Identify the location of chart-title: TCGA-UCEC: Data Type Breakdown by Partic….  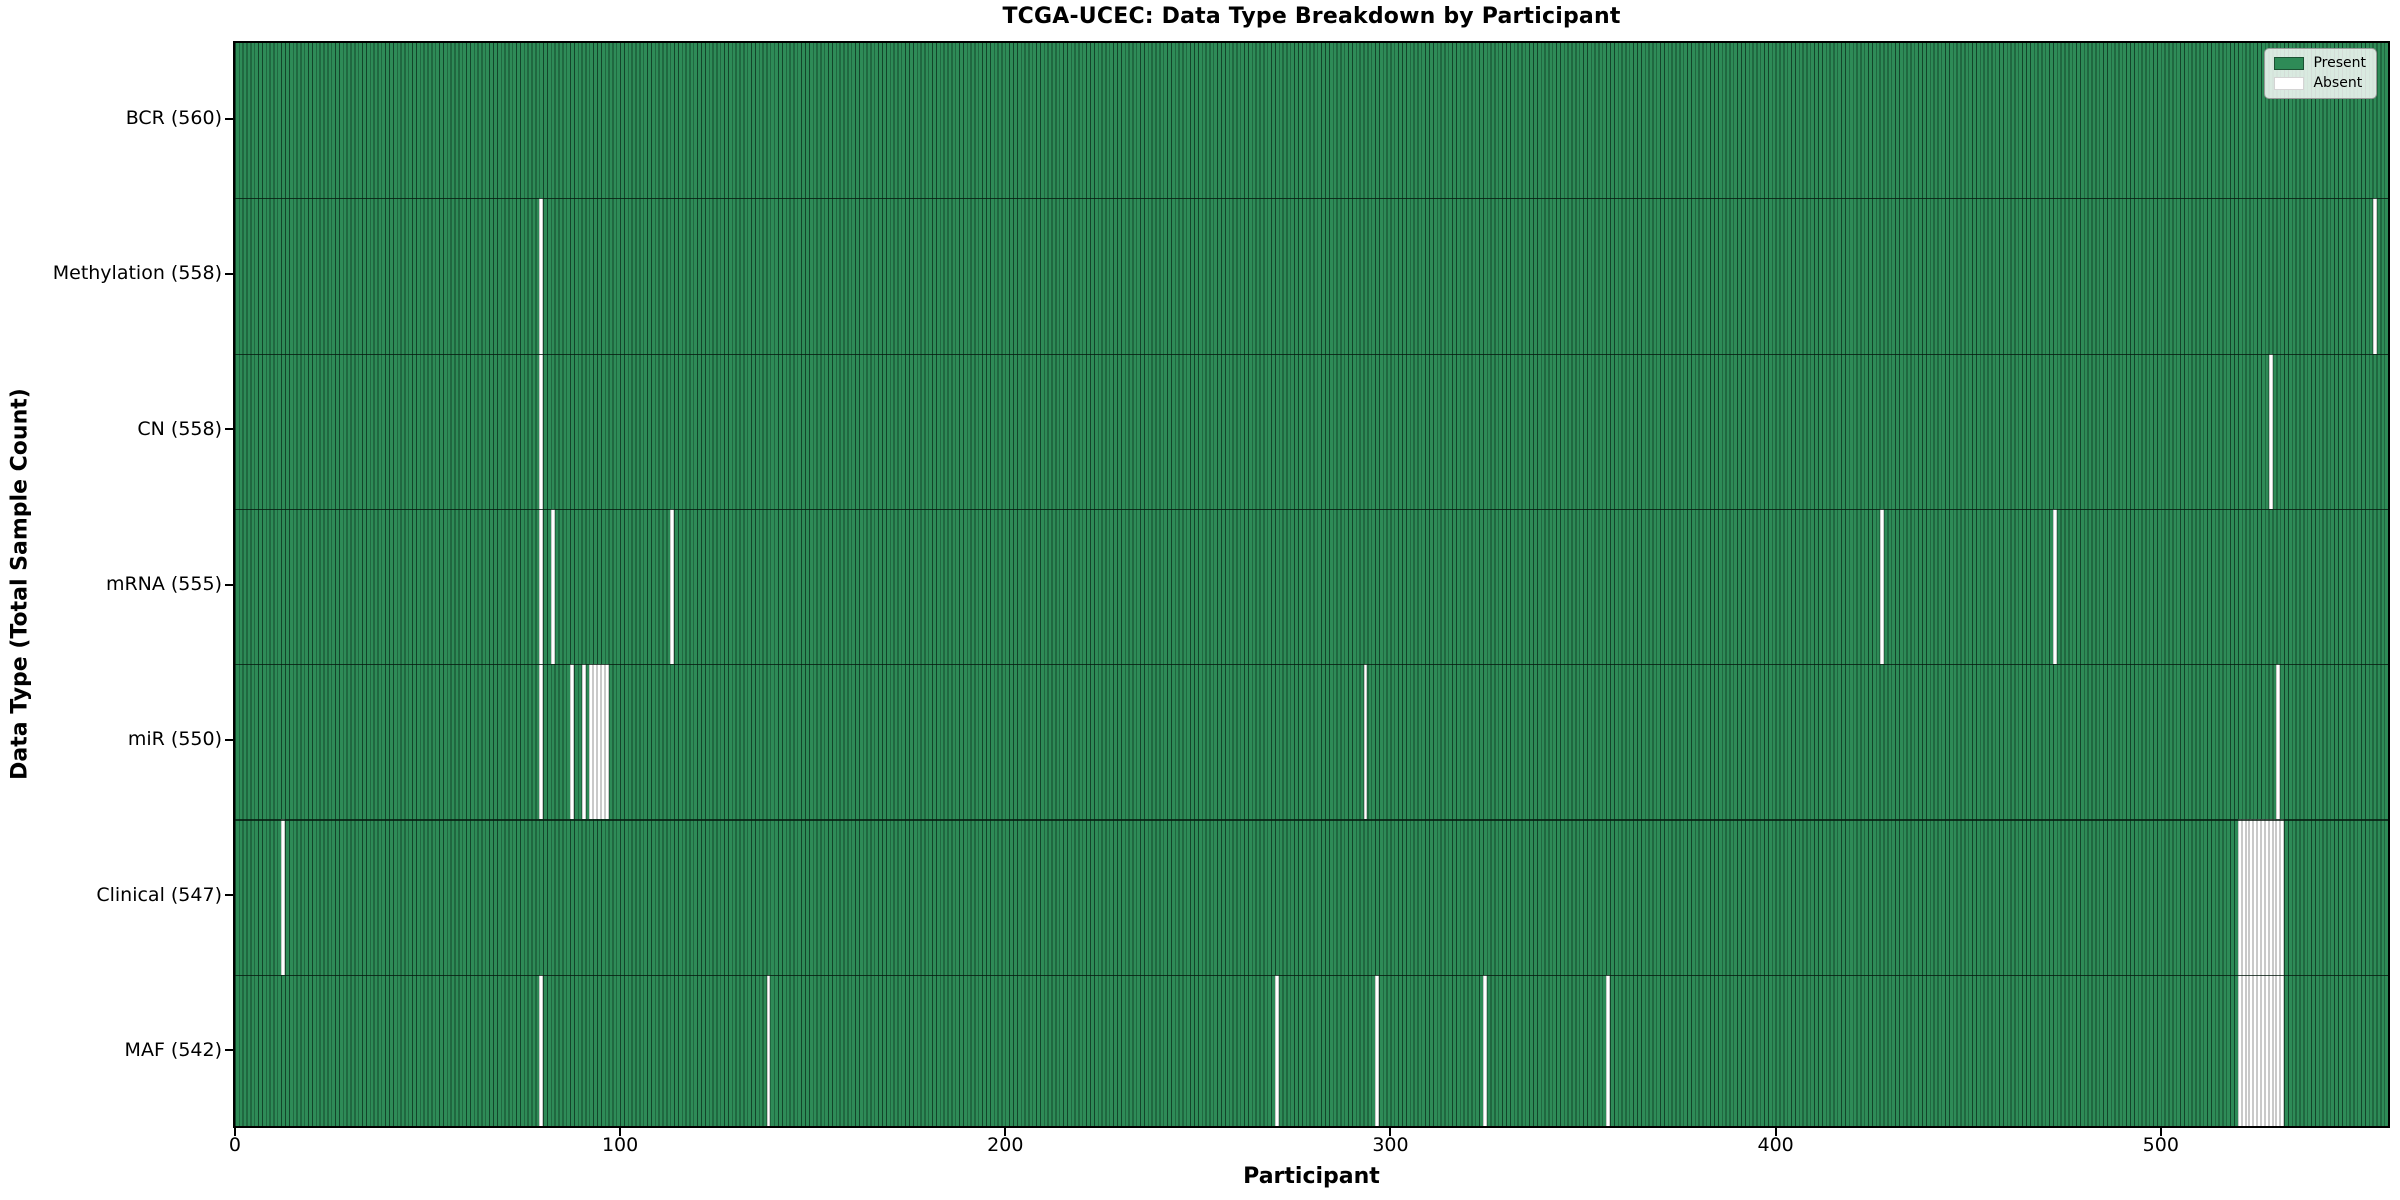
(1311, 16).